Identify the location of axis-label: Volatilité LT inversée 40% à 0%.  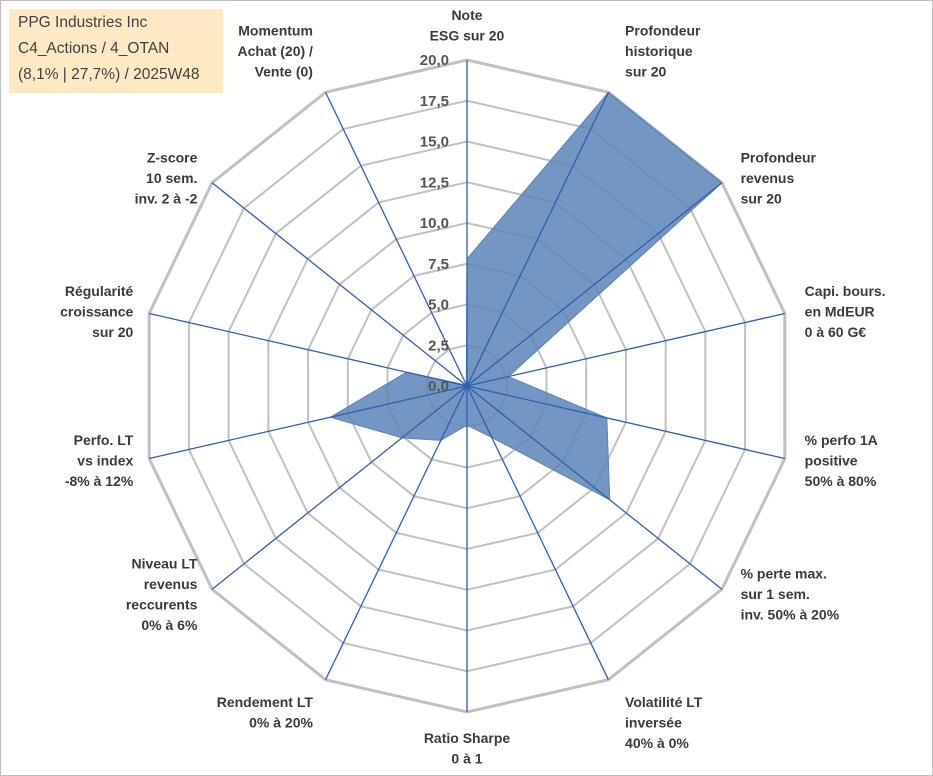
(664, 722).